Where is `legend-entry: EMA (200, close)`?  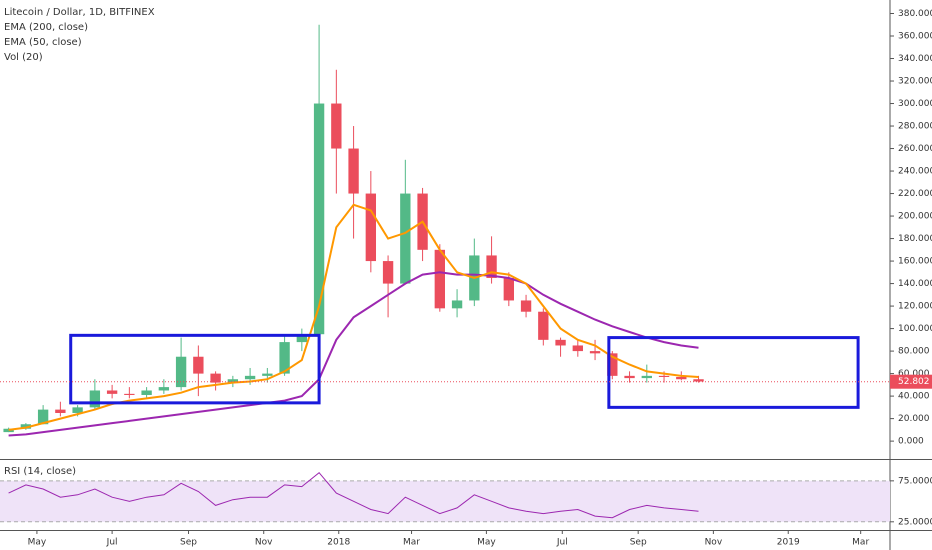
legend-entry: EMA (200, close) is located at coordinates (46, 27).